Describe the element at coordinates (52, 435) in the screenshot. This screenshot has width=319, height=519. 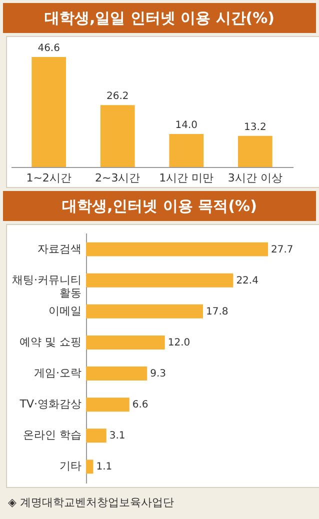
I see `y-tick-label: 온라인 학습` at that location.